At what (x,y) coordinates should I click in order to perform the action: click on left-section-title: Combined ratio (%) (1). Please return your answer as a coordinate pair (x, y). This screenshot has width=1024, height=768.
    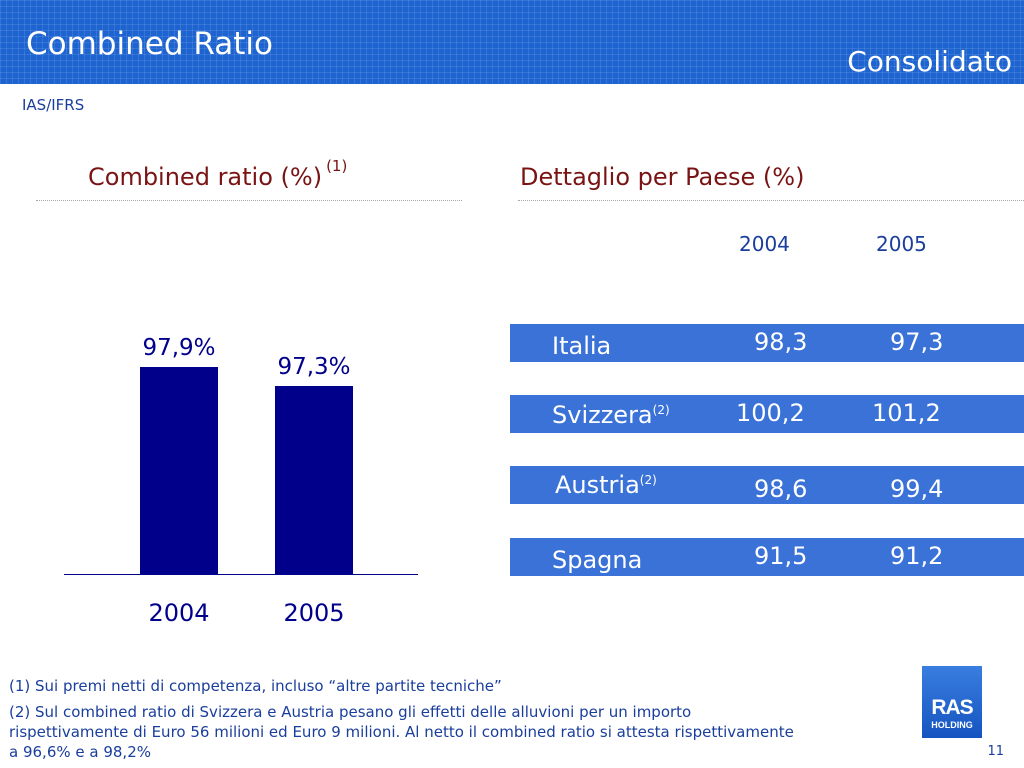
    Looking at the image, I should click on (217, 174).